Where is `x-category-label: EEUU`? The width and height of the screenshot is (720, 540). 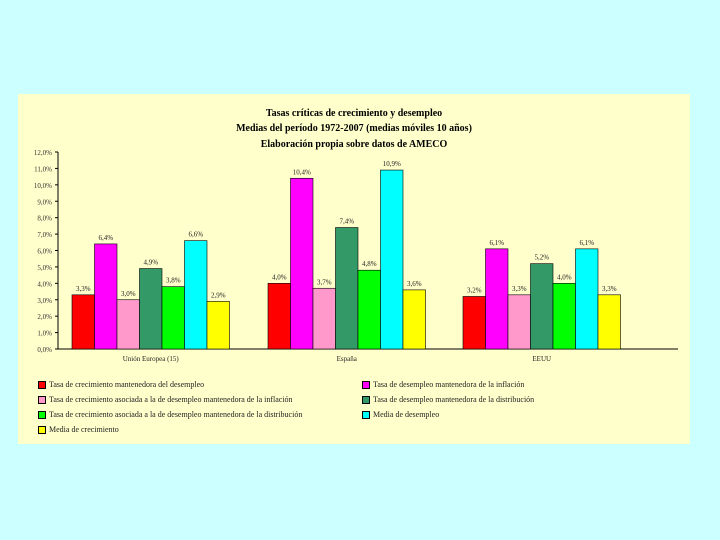 x-category-label: EEUU is located at coordinates (541, 359).